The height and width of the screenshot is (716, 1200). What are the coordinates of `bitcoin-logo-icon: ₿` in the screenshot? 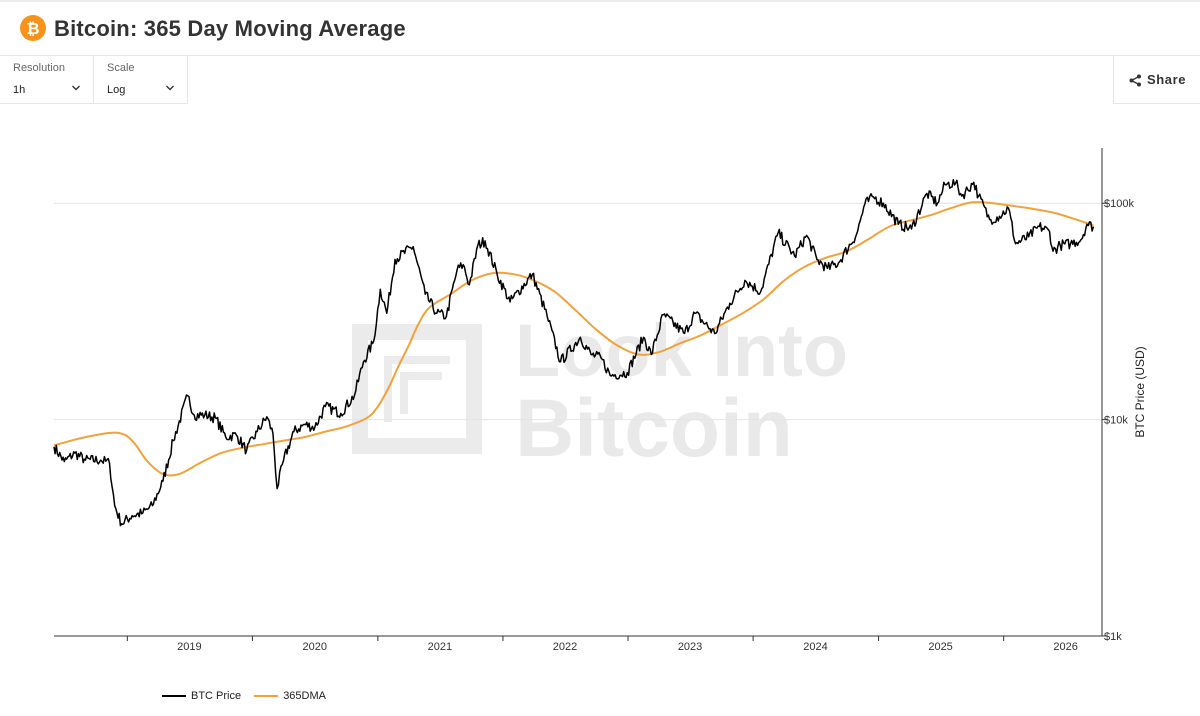 It's located at (33, 28).